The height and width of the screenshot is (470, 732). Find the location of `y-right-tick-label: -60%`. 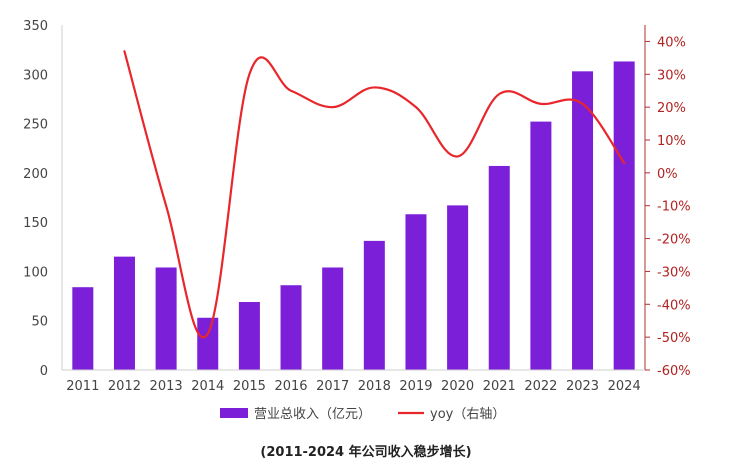

y-right-tick-label: -60% is located at coordinates (674, 371).